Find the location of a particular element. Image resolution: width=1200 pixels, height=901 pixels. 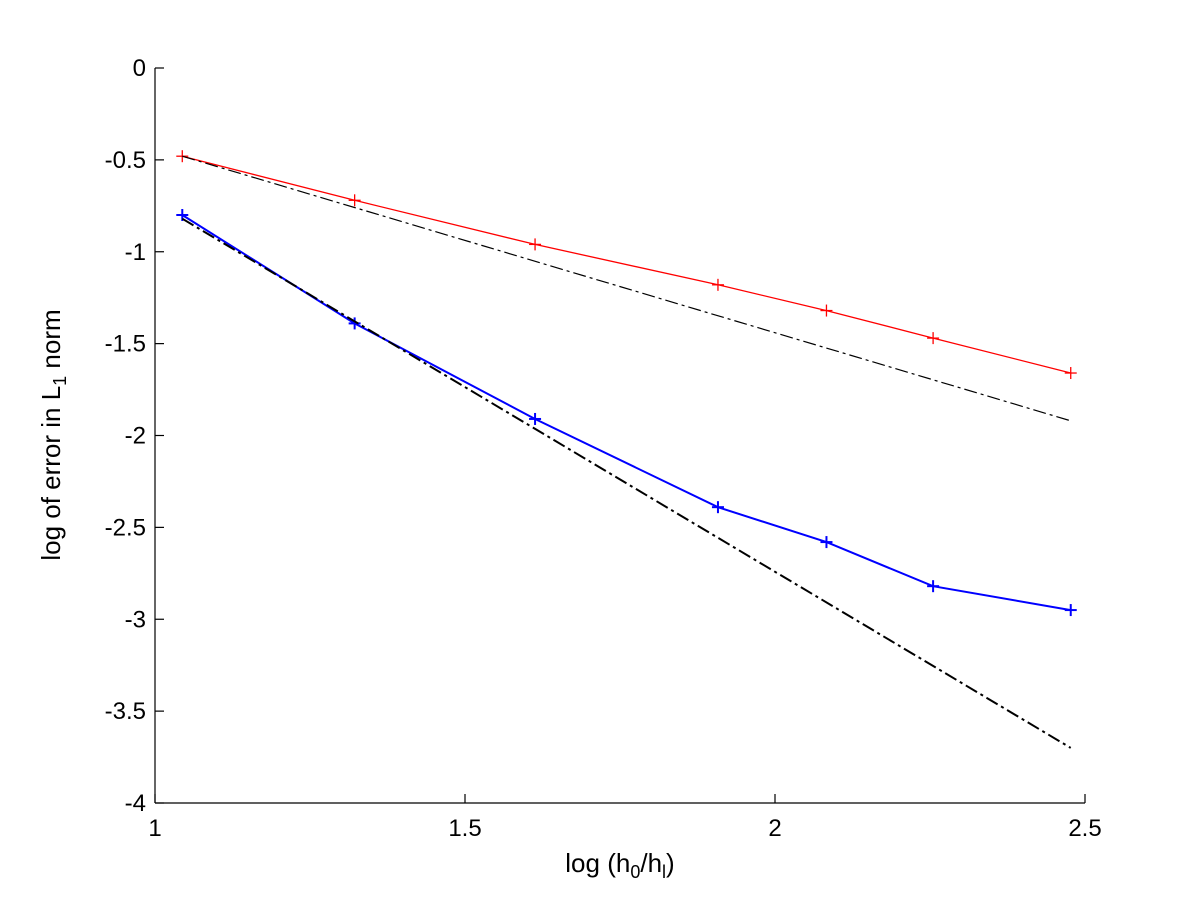

y-axis-label: log of error in L1 norm is located at coordinates (53, 434).